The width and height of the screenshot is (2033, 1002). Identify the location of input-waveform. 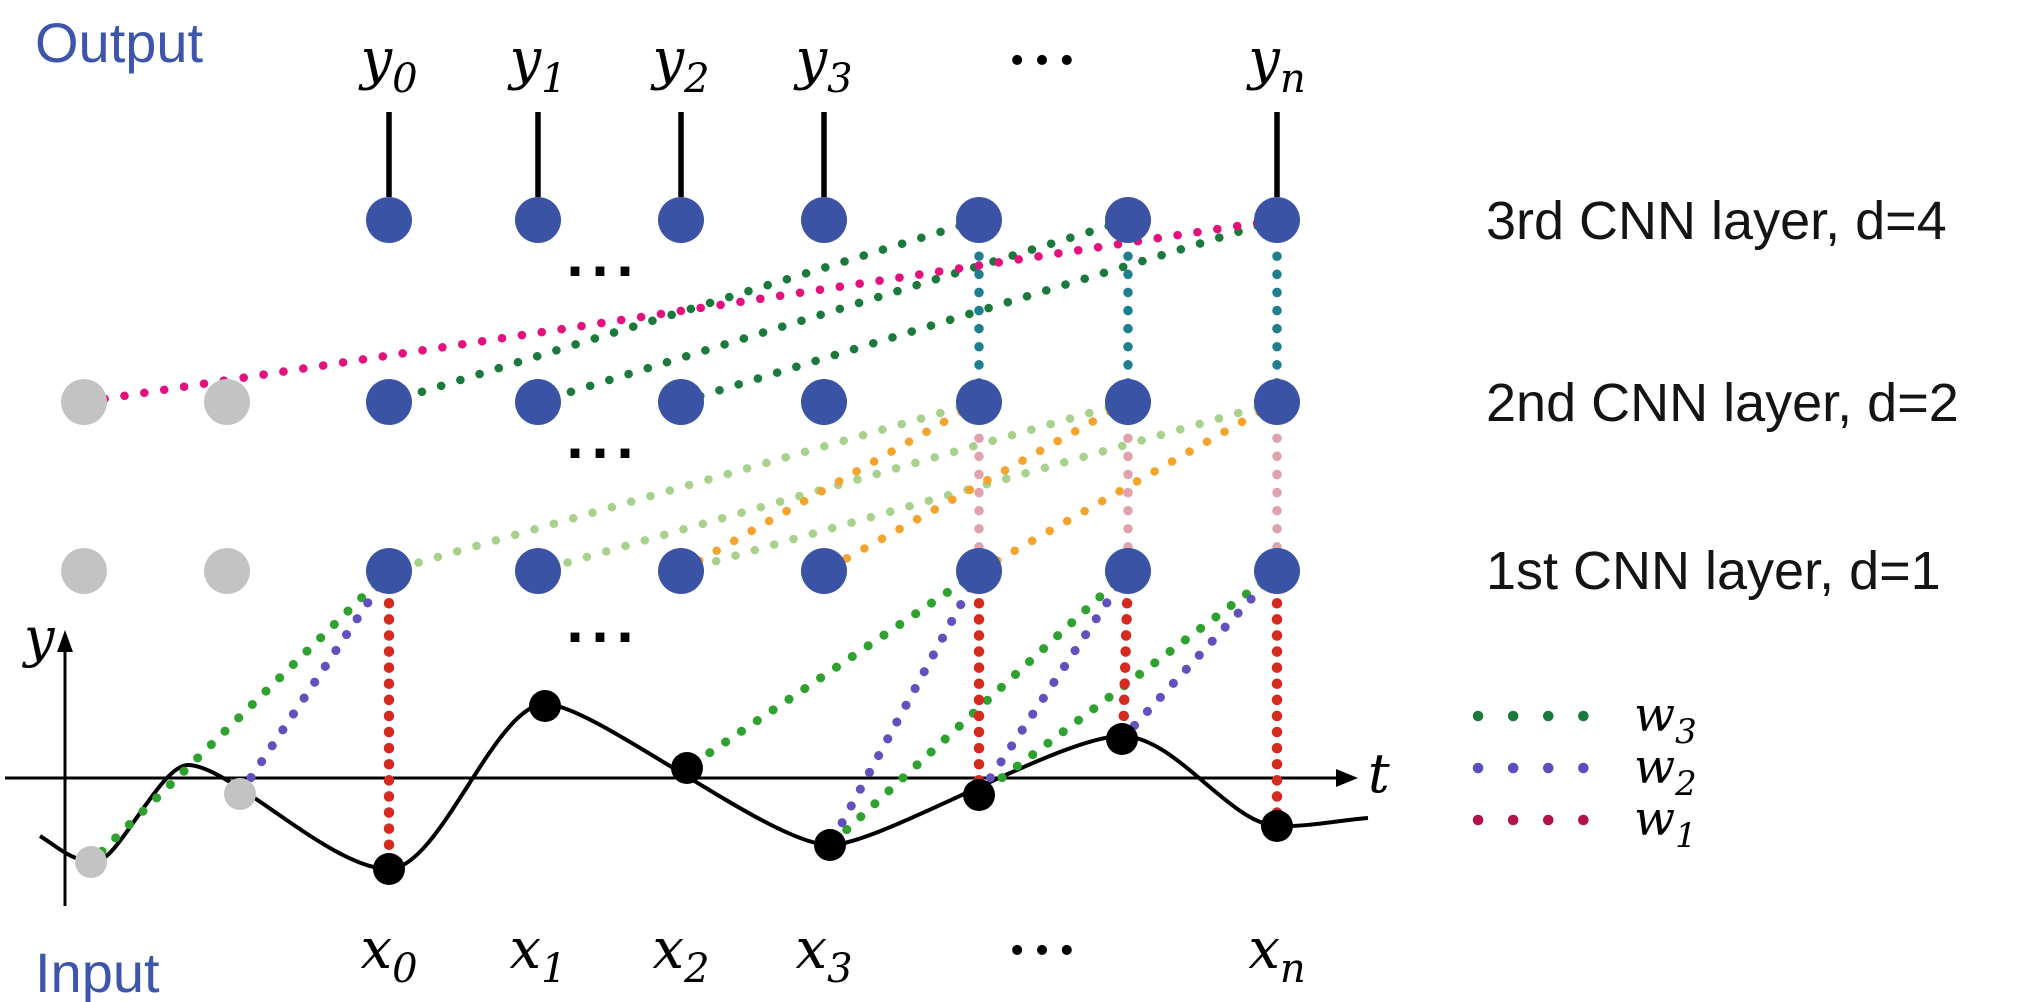
(703, 786).